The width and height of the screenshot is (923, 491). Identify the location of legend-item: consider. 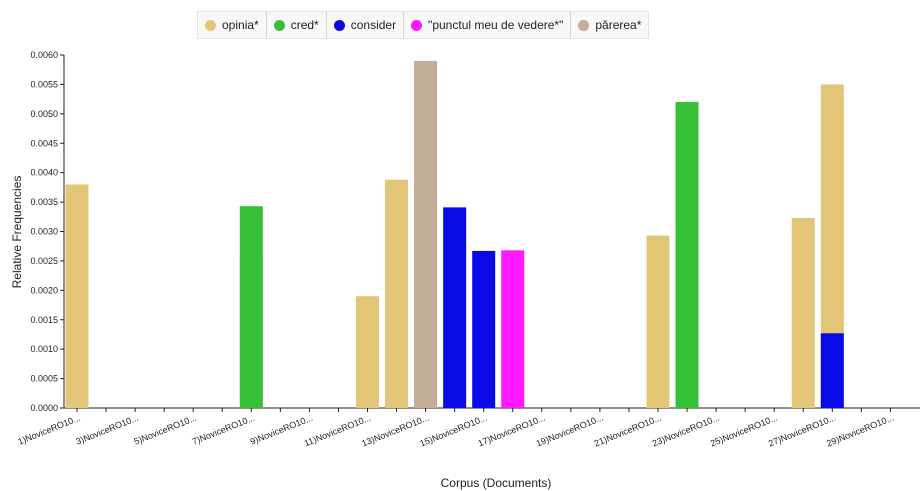
(366, 25).